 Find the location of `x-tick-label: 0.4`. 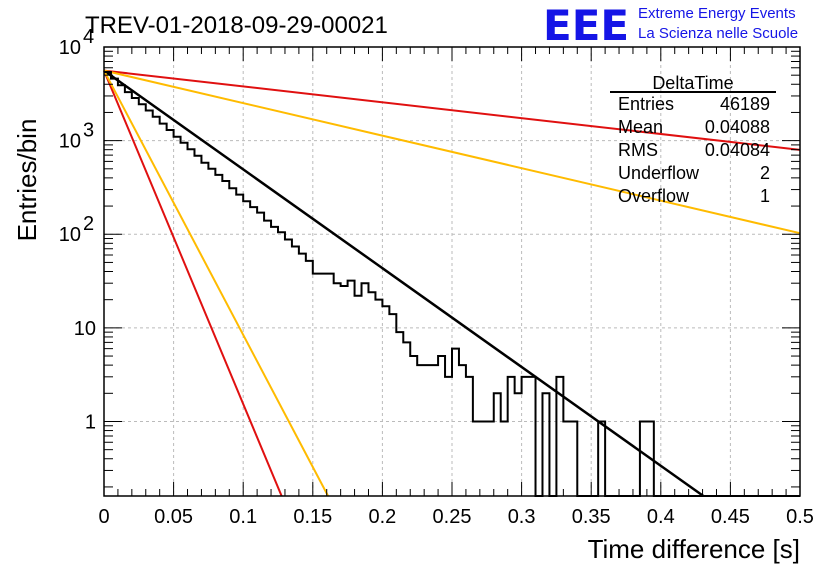

x-tick-label: 0.4 is located at coordinates (661, 517).